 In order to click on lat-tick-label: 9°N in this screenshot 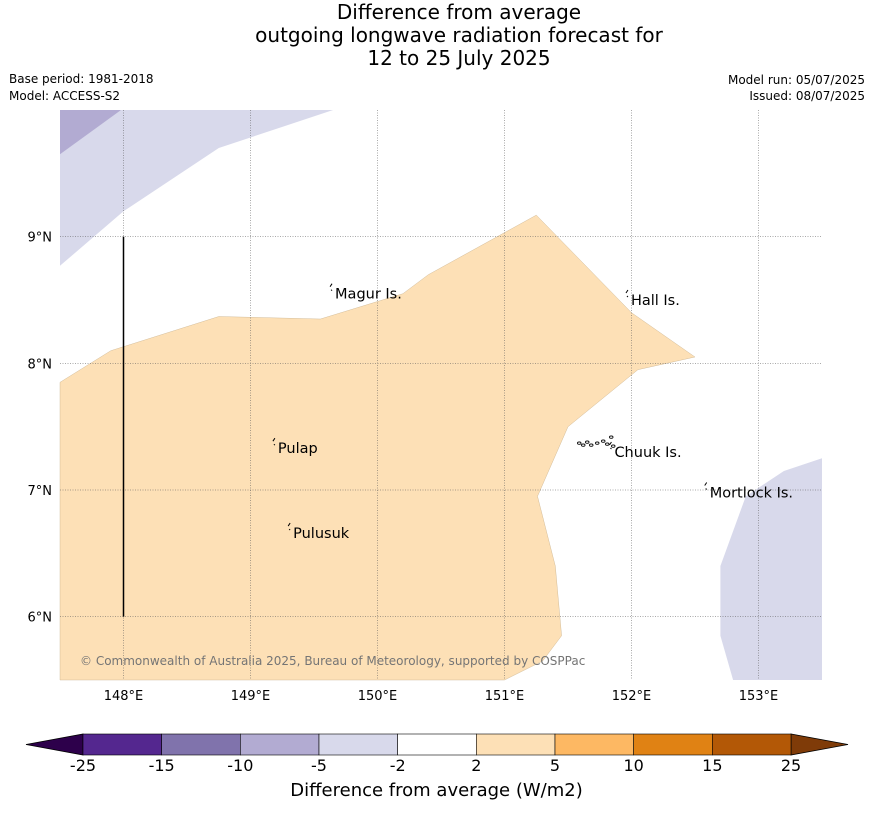, I will do `click(40, 238)`.